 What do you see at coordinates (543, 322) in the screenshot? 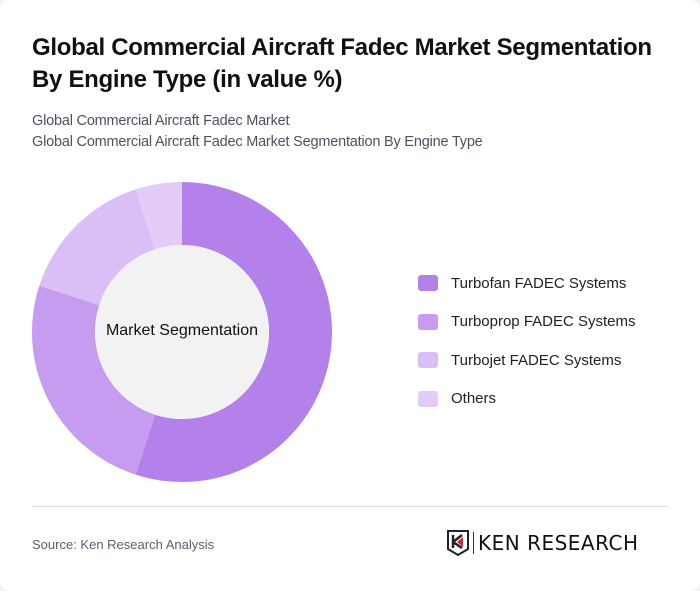
I see `legend-label: Turboprop FADEC Systems` at bounding box center [543, 322].